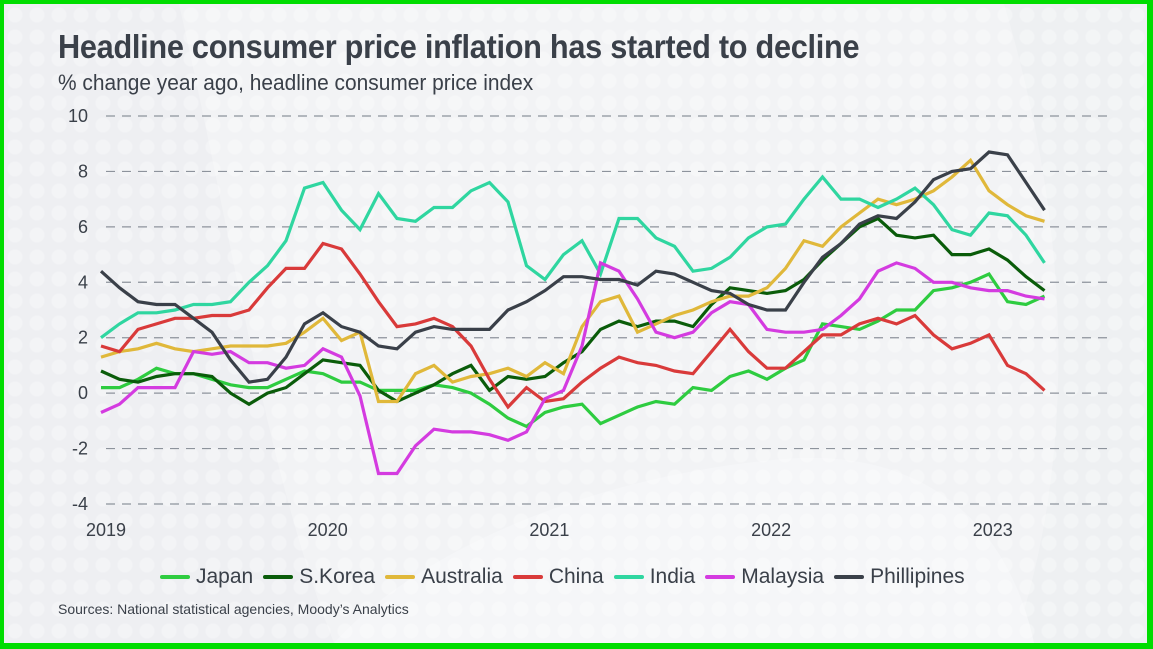 This screenshot has width=1153, height=649. I want to click on background-shape-right, so click(1075, 323).